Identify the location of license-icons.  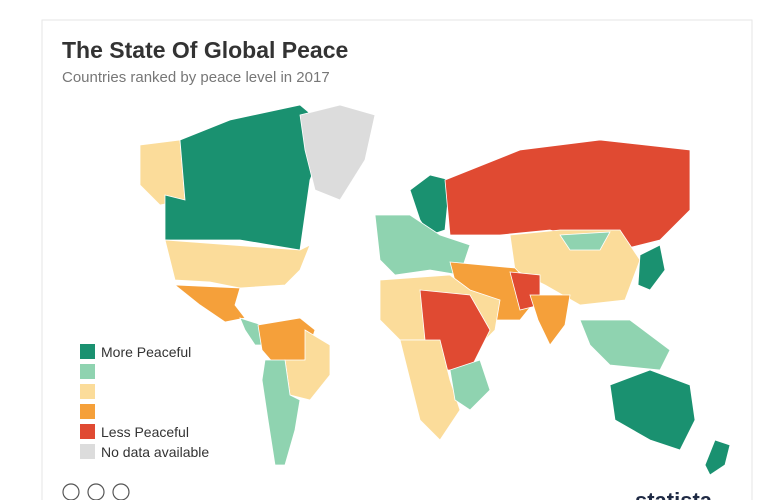
(96, 491).